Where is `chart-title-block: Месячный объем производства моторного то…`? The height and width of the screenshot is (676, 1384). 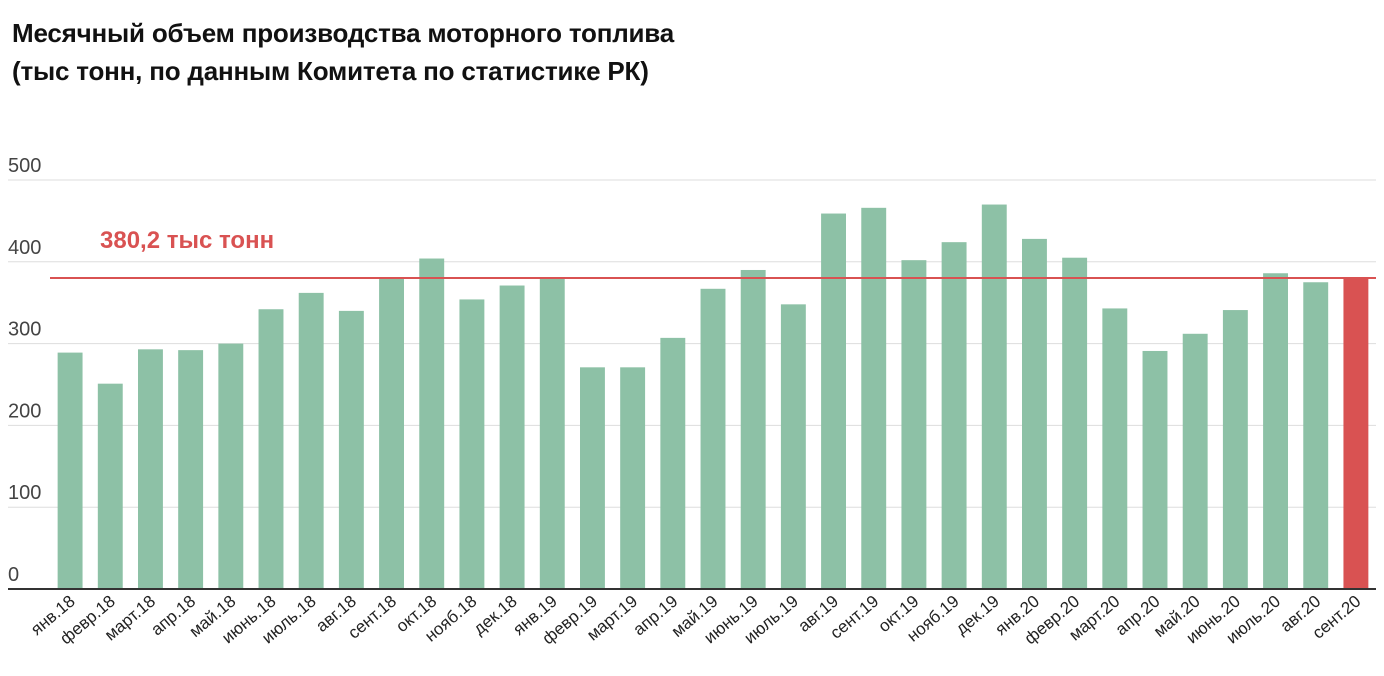
chart-title-block: Месячный объем производства моторного то… is located at coordinates (343, 52).